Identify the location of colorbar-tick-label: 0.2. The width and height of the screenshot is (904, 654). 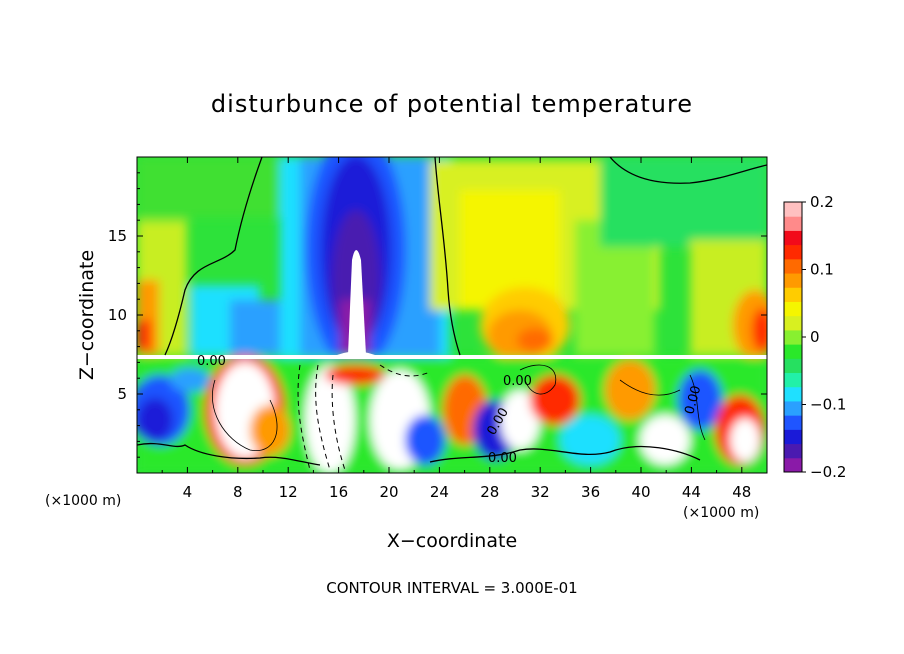
(822, 202).